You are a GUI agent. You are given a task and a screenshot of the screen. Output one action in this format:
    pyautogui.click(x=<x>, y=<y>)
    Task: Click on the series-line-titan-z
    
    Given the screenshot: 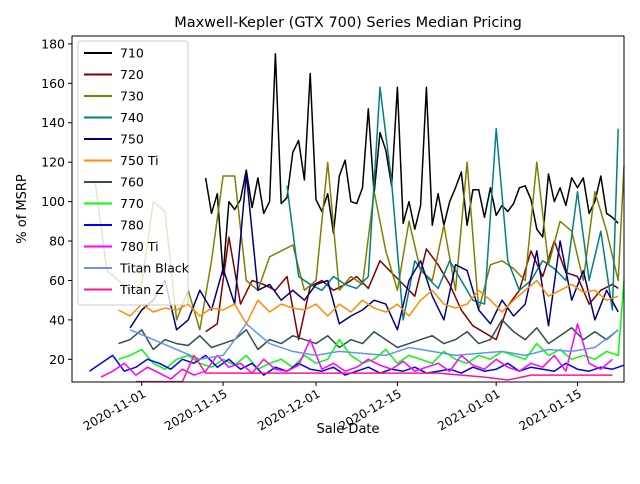 What is the action you would take?
    pyautogui.click(x=374, y=368)
    